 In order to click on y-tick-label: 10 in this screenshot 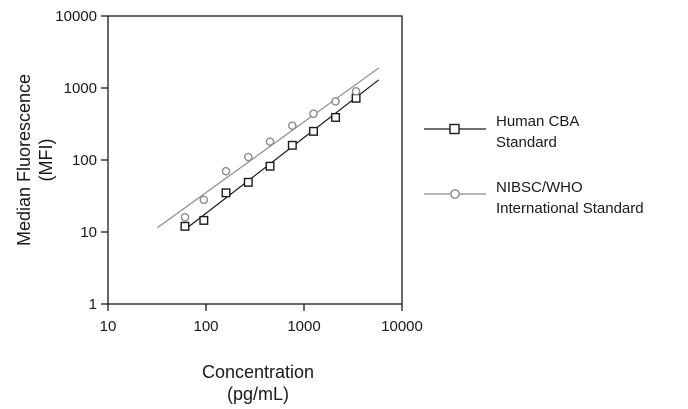, I will do `click(88, 232)`.